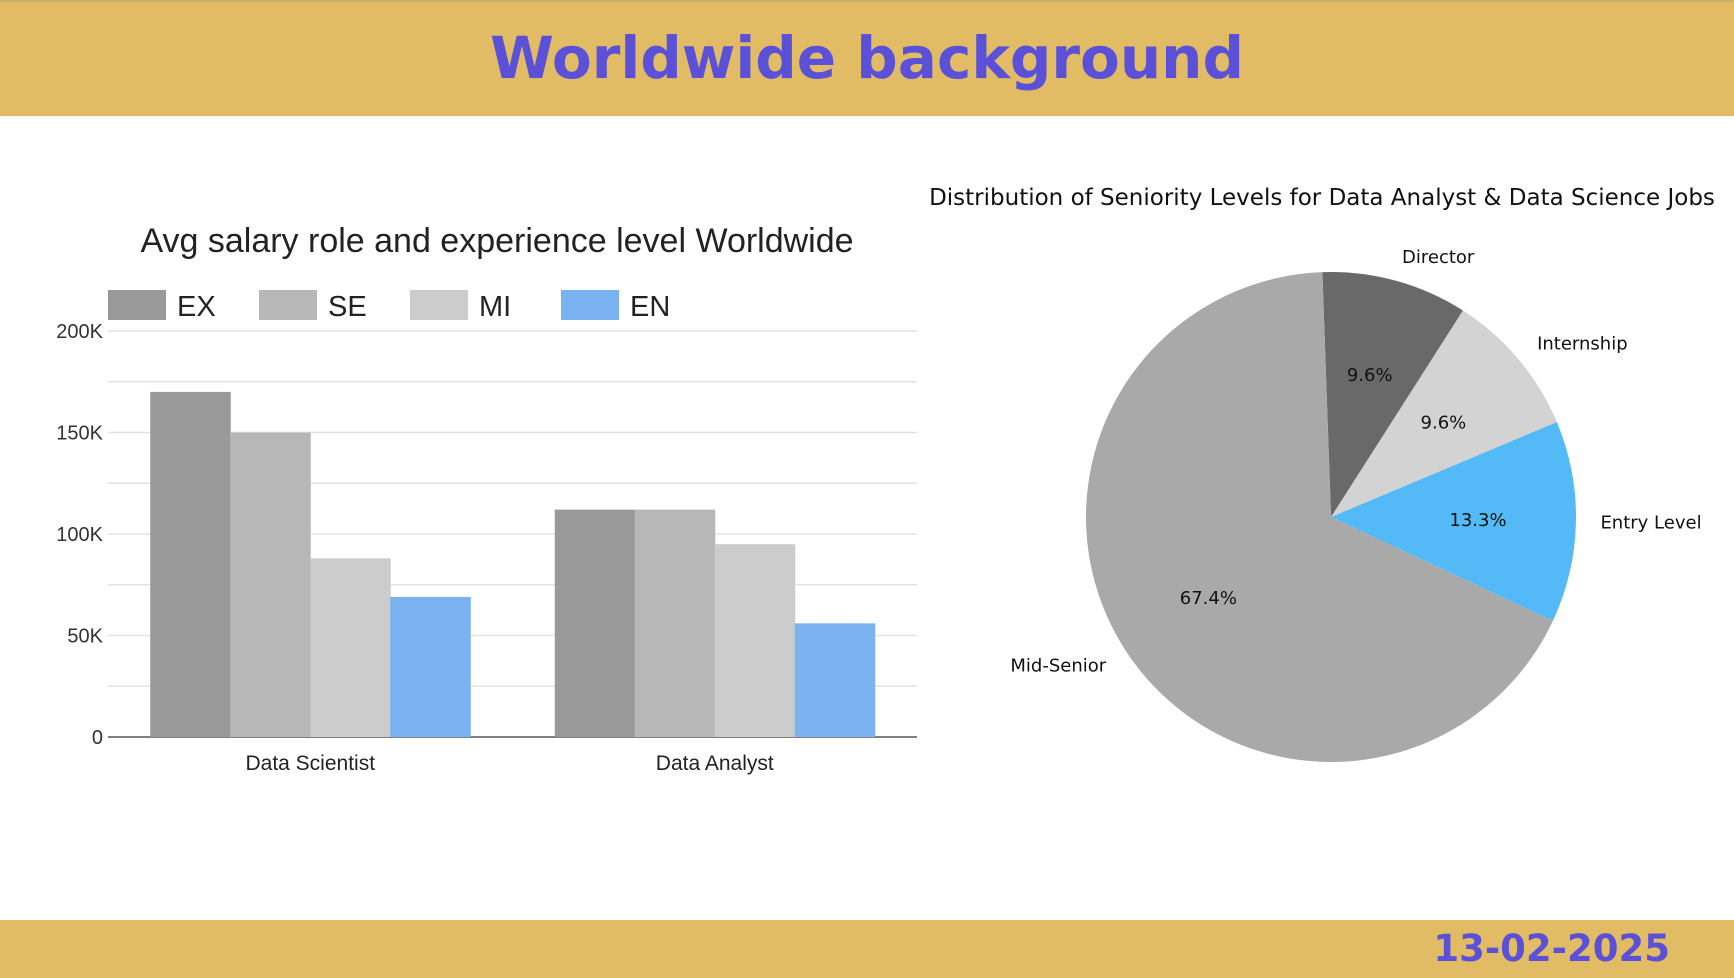 This screenshot has height=978, width=1734. What do you see at coordinates (137, 305) in the screenshot?
I see `legend-swatch-ex` at bounding box center [137, 305].